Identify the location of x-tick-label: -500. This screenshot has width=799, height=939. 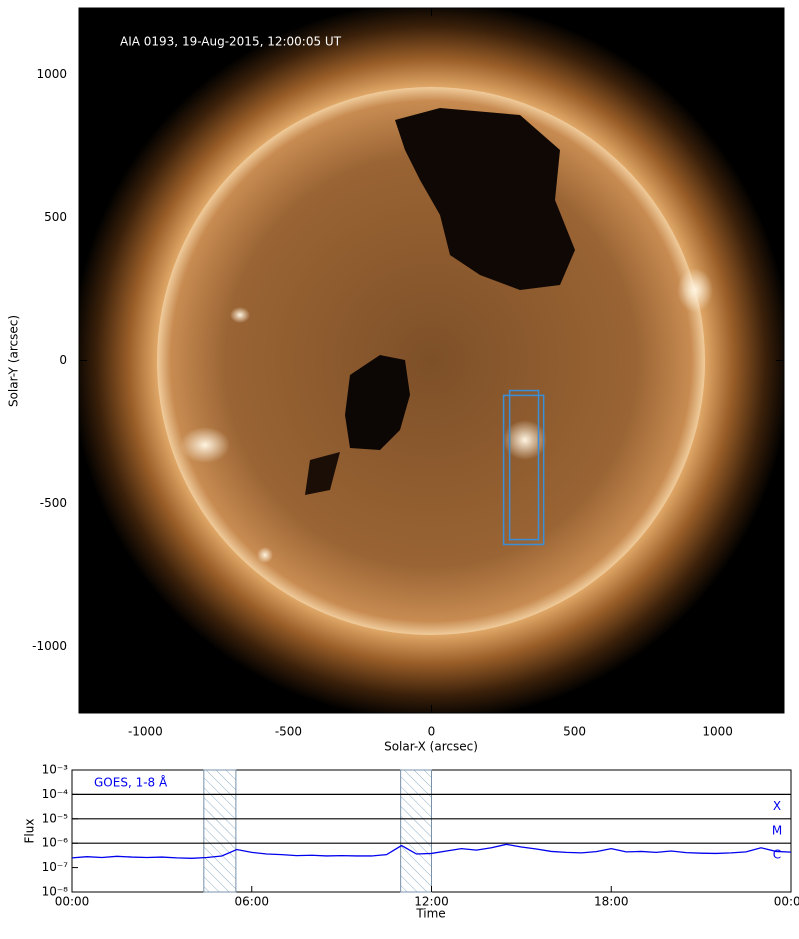
(288, 732).